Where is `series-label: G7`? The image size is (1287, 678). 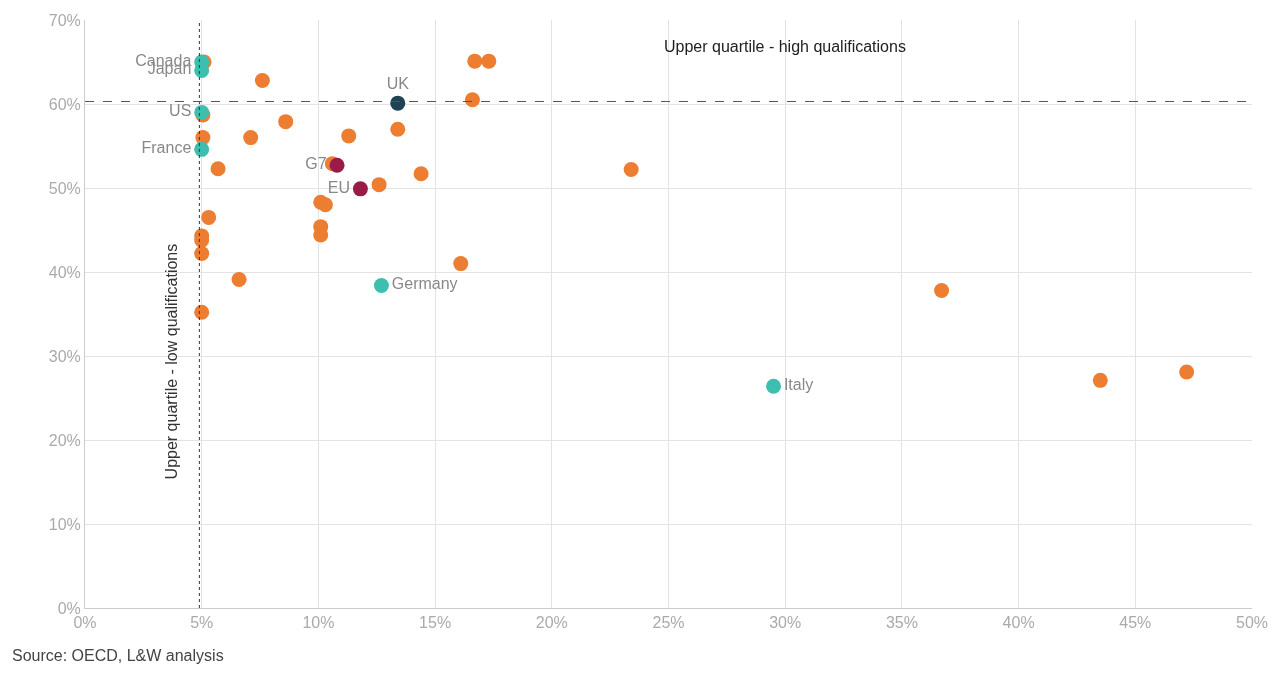
series-label: G7 is located at coordinates (316, 164).